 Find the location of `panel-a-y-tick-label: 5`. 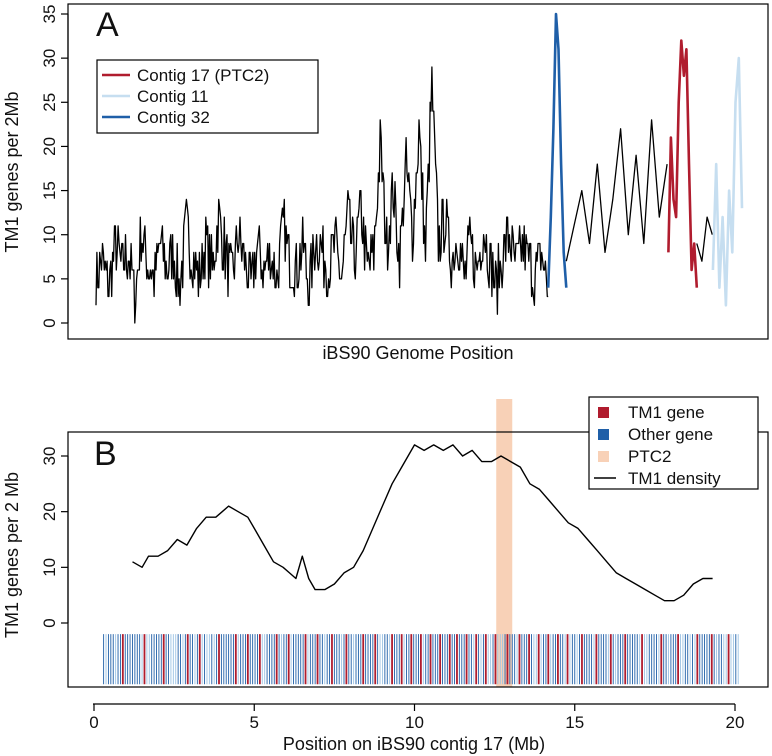

panel-a-y-tick-label: 5 is located at coordinates (49, 278).